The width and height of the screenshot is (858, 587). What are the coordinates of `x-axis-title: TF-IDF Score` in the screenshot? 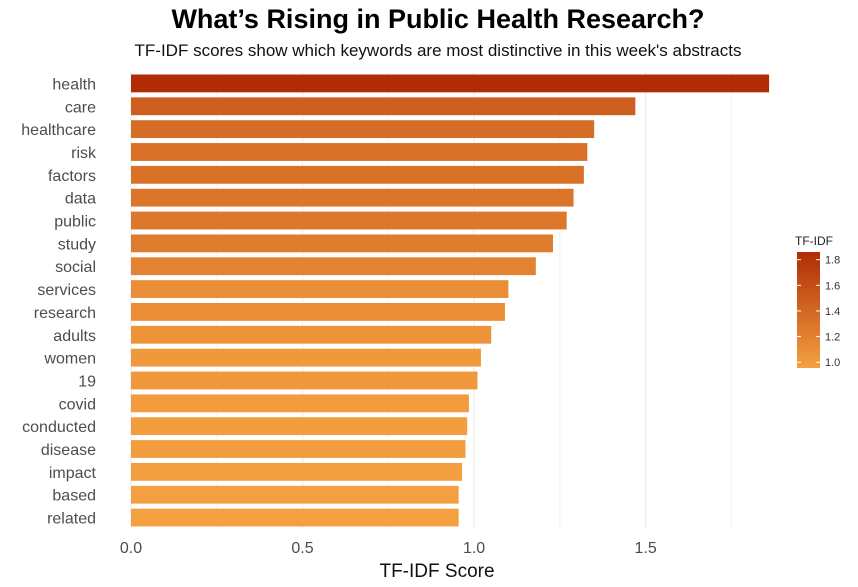 It's located at (436, 571).